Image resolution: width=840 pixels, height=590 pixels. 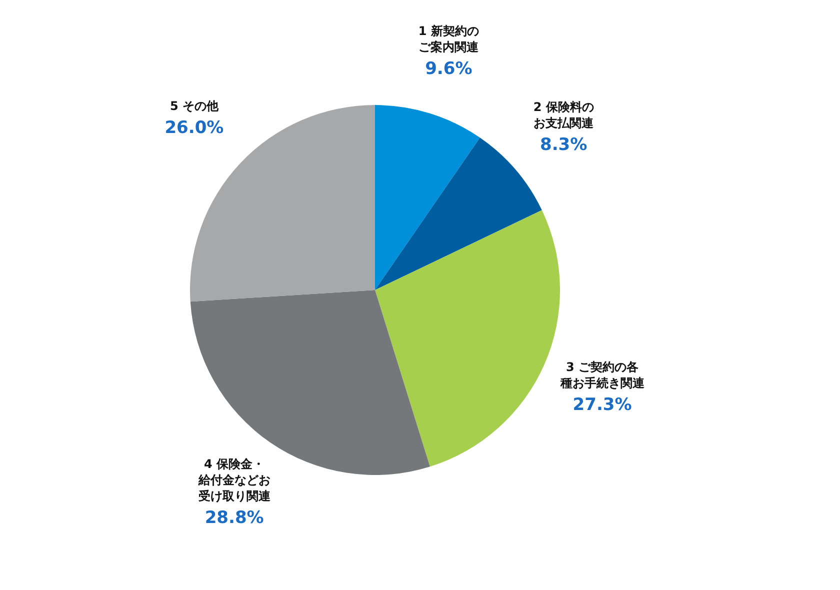 I want to click on data-label: 26.0%, so click(x=194, y=128).